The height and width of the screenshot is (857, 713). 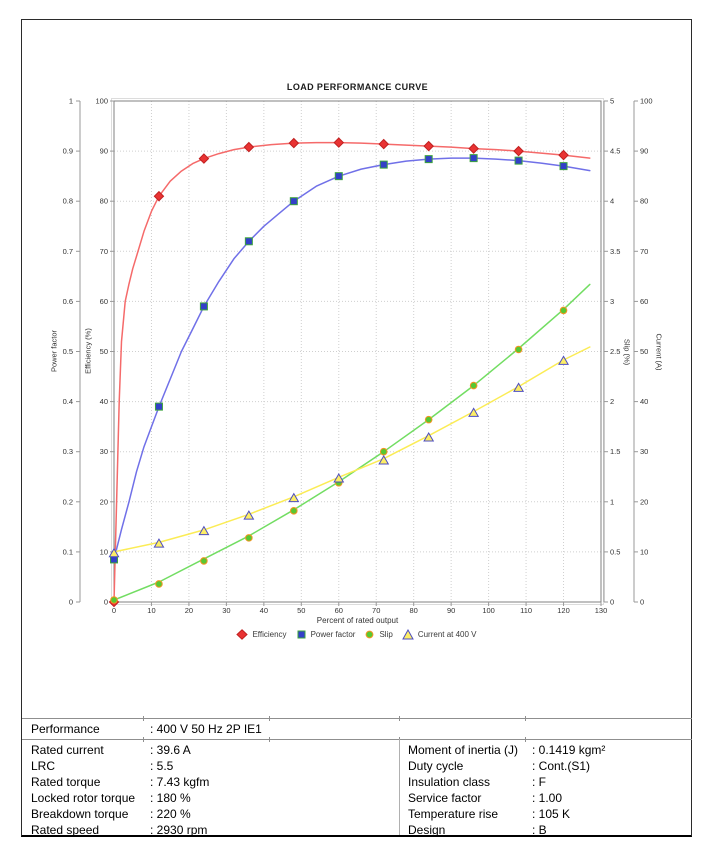 What do you see at coordinates (68, 401) in the screenshot?
I see `axis-tick-label: 0.4` at bounding box center [68, 401].